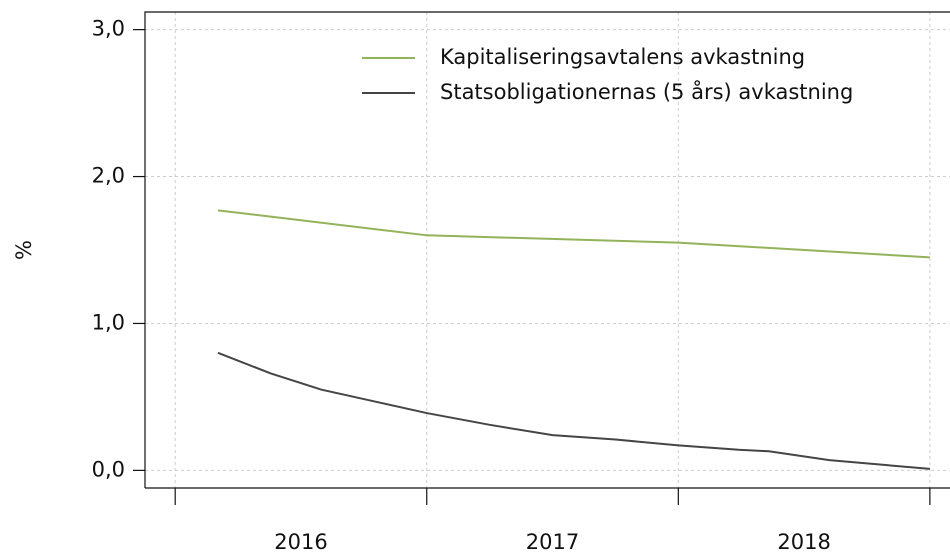  What do you see at coordinates (622, 57) in the screenshot?
I see `legend-label: Kapitaliseringsavtalens avkastning` at bounding box center [622, 57].